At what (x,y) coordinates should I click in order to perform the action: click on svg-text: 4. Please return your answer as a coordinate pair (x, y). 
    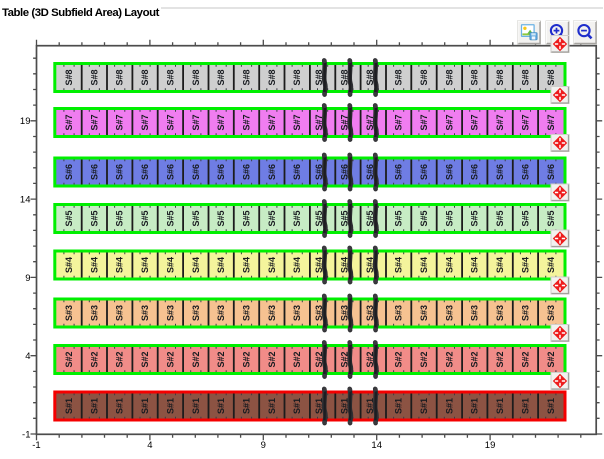
    Looking at the image, I should click on (27, 356).